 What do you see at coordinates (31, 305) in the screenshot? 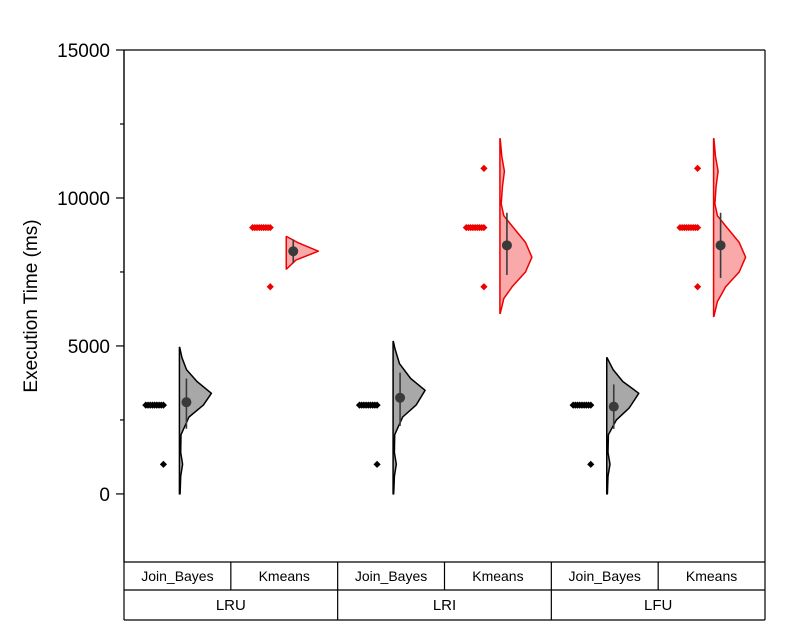
I see `y-axis-title: Execution Time (ms)` at bounding box center [31, 305].